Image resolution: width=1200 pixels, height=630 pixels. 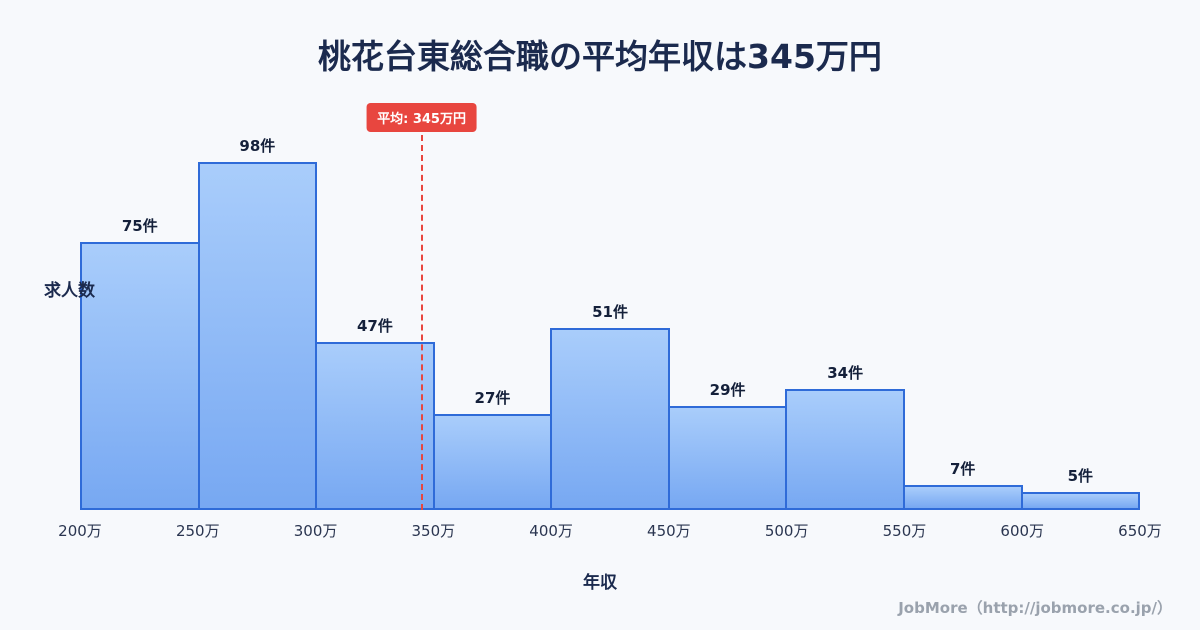 I want to click on bar-group: 7件, so click(x=962, y=322).